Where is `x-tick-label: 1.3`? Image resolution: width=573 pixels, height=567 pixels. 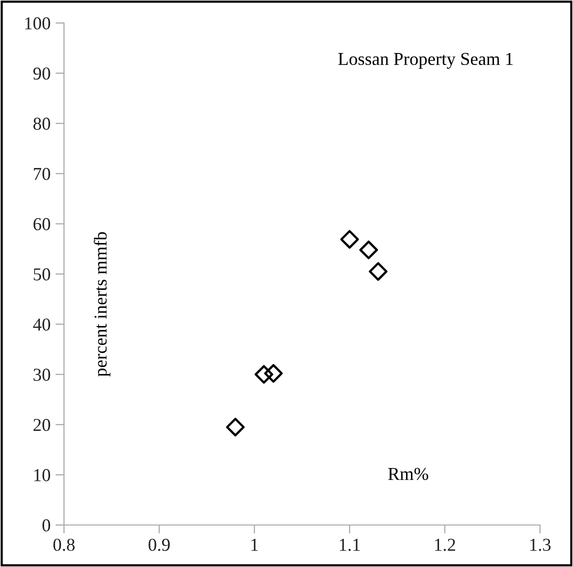 x-tick-label: 1.3 is located at coordinates (540, 544).